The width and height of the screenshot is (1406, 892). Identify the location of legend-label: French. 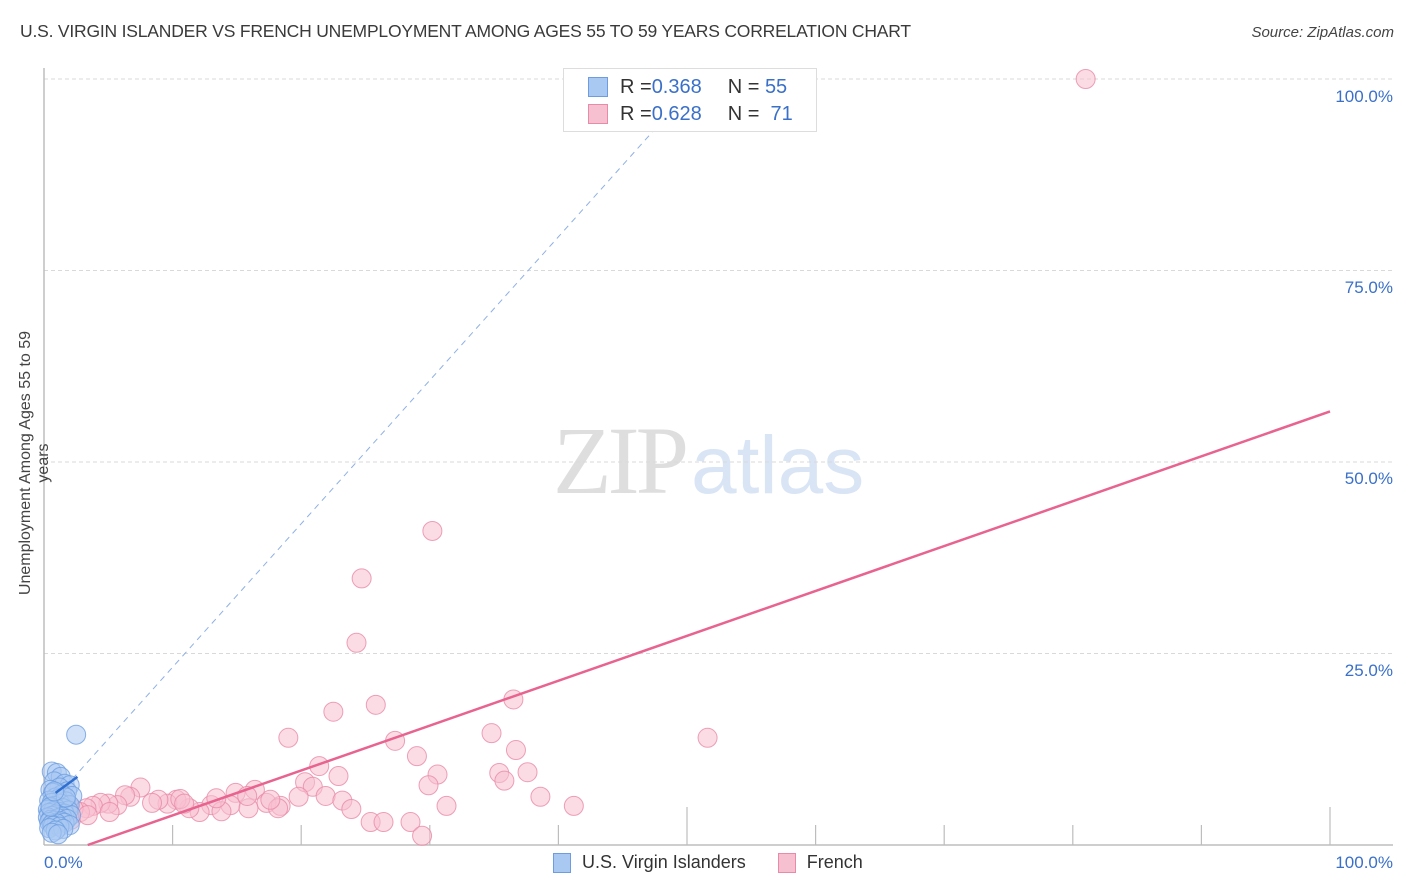
(834, 862).